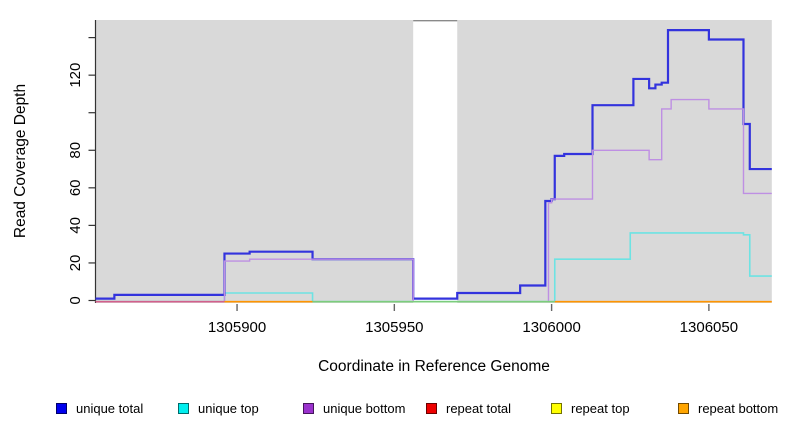 Image resolution: width=792 pixels, height=432 pixels. I want to click on legend-item-repeat-total: repeat total, so click(468, 408).